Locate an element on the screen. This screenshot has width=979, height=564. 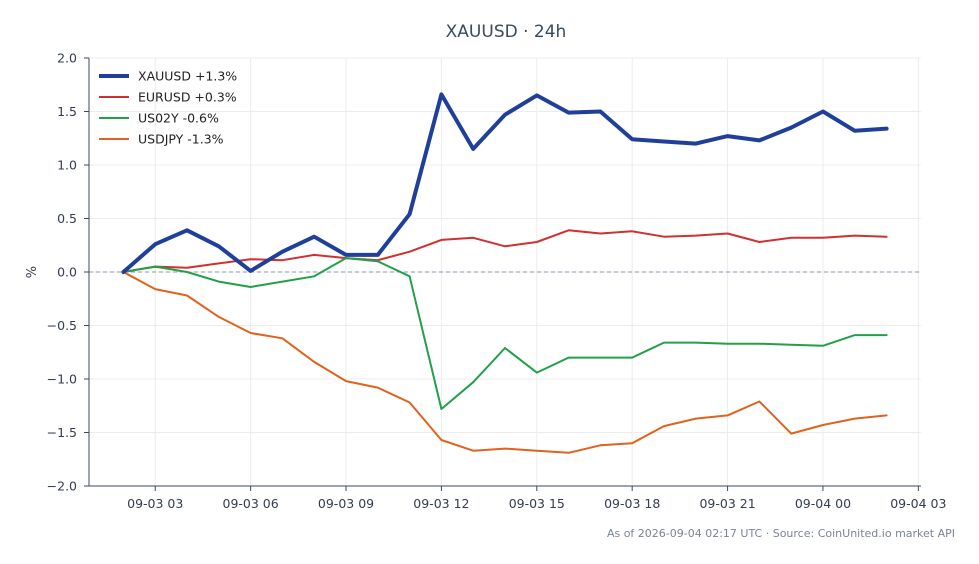
legend-label: US02Y -0.6% is located at coordinates (178, 118).